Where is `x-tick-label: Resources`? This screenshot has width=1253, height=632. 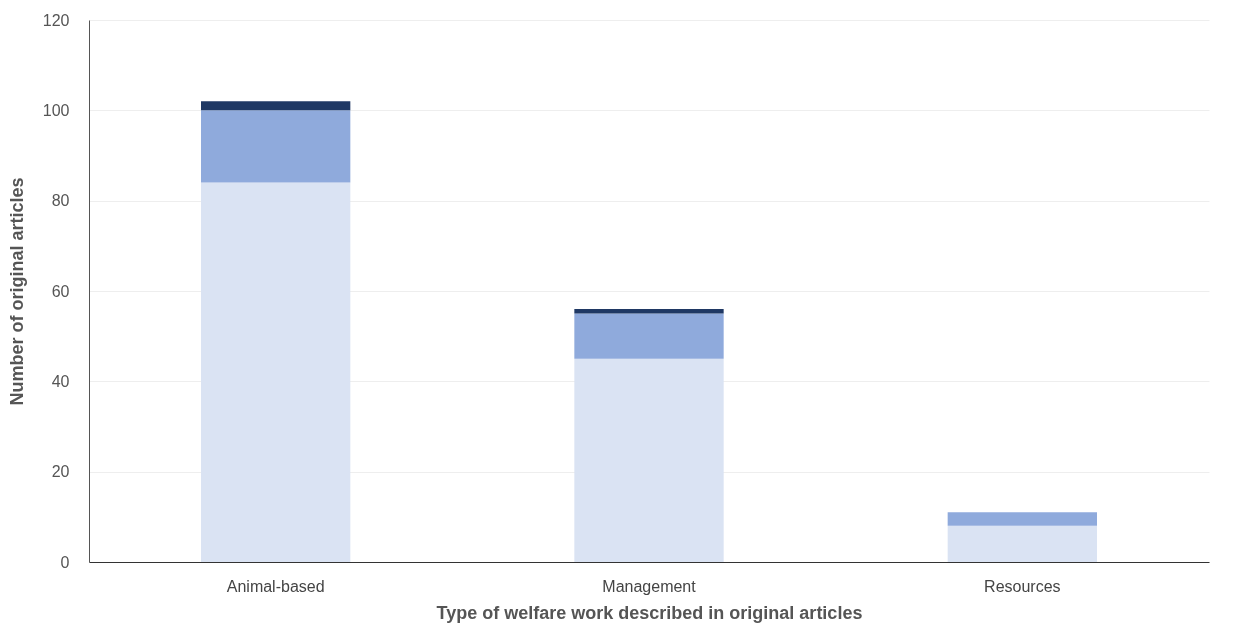
x-tick-label: Resources is located at coordinates (1022, 586).